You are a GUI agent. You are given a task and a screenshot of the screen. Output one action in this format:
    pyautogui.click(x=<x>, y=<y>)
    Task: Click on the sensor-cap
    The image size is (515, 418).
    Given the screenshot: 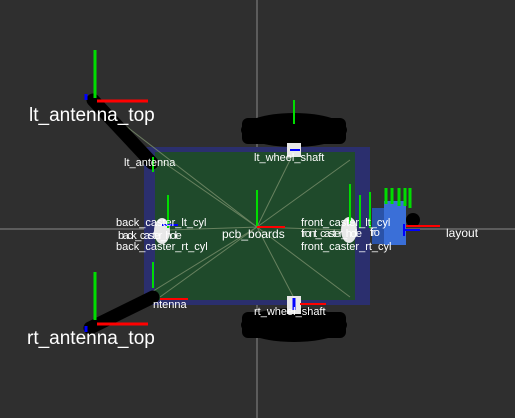 What is the action you would take?
    pyautogui.click(x=413, y=220)
    